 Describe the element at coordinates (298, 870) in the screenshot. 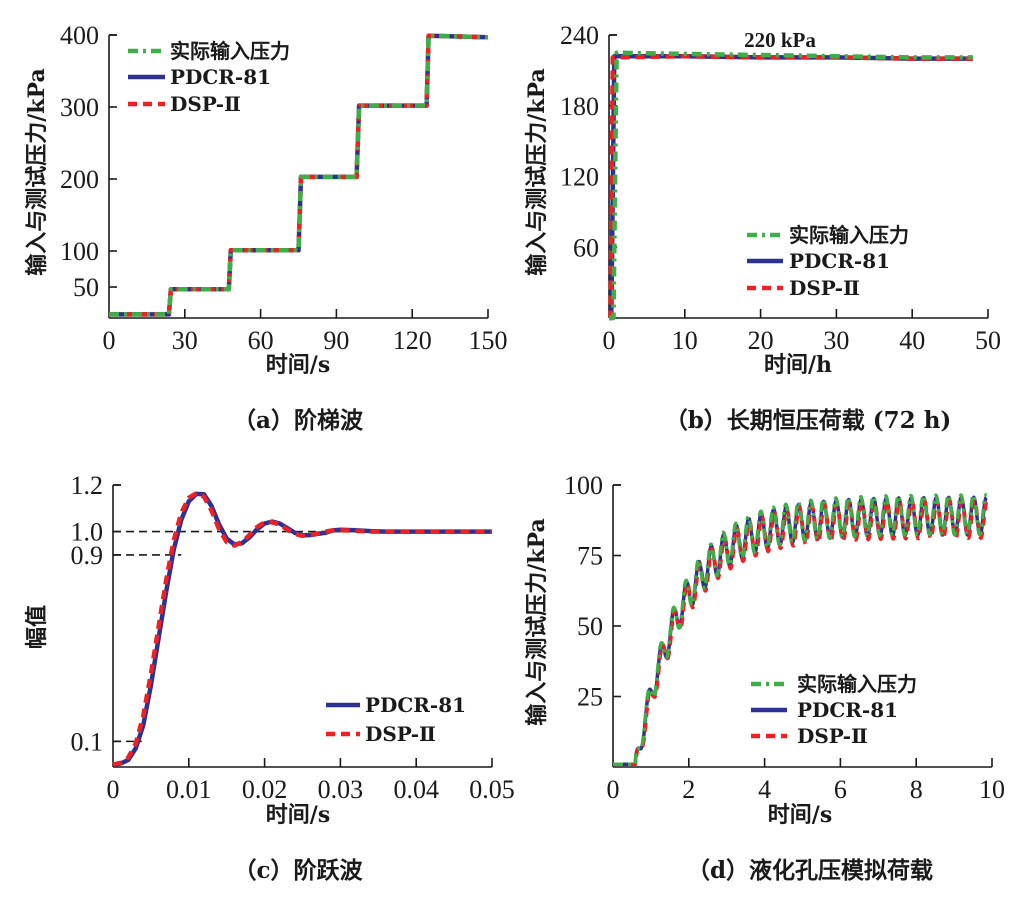

I see `panel-c-caption: （c）阶跃波` at that location.